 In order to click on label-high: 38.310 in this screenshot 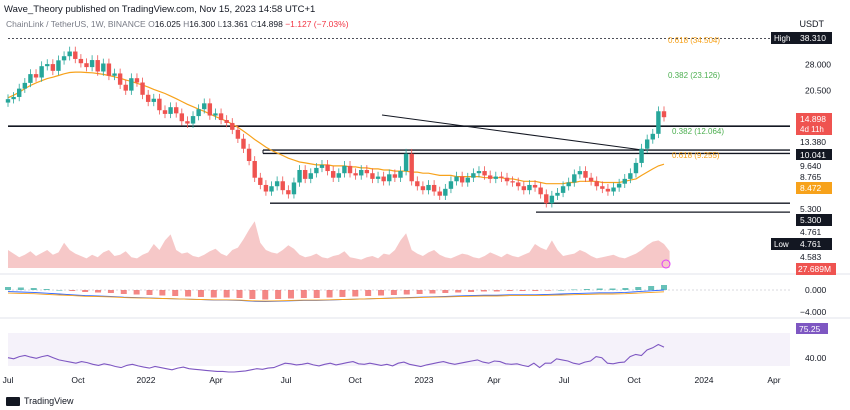, I will do `click(813, 38)`.